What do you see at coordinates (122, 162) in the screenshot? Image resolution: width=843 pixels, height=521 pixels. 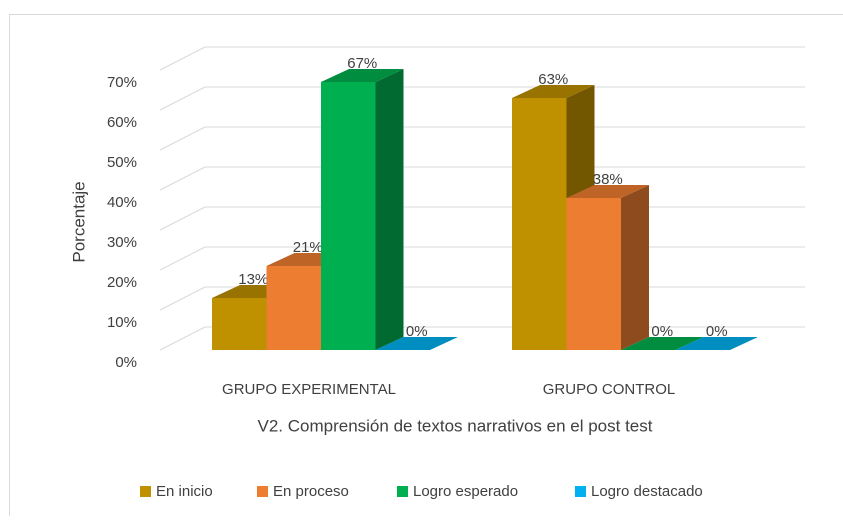 I see `y-tick-label: 50%` at bounding box center [122, 162].